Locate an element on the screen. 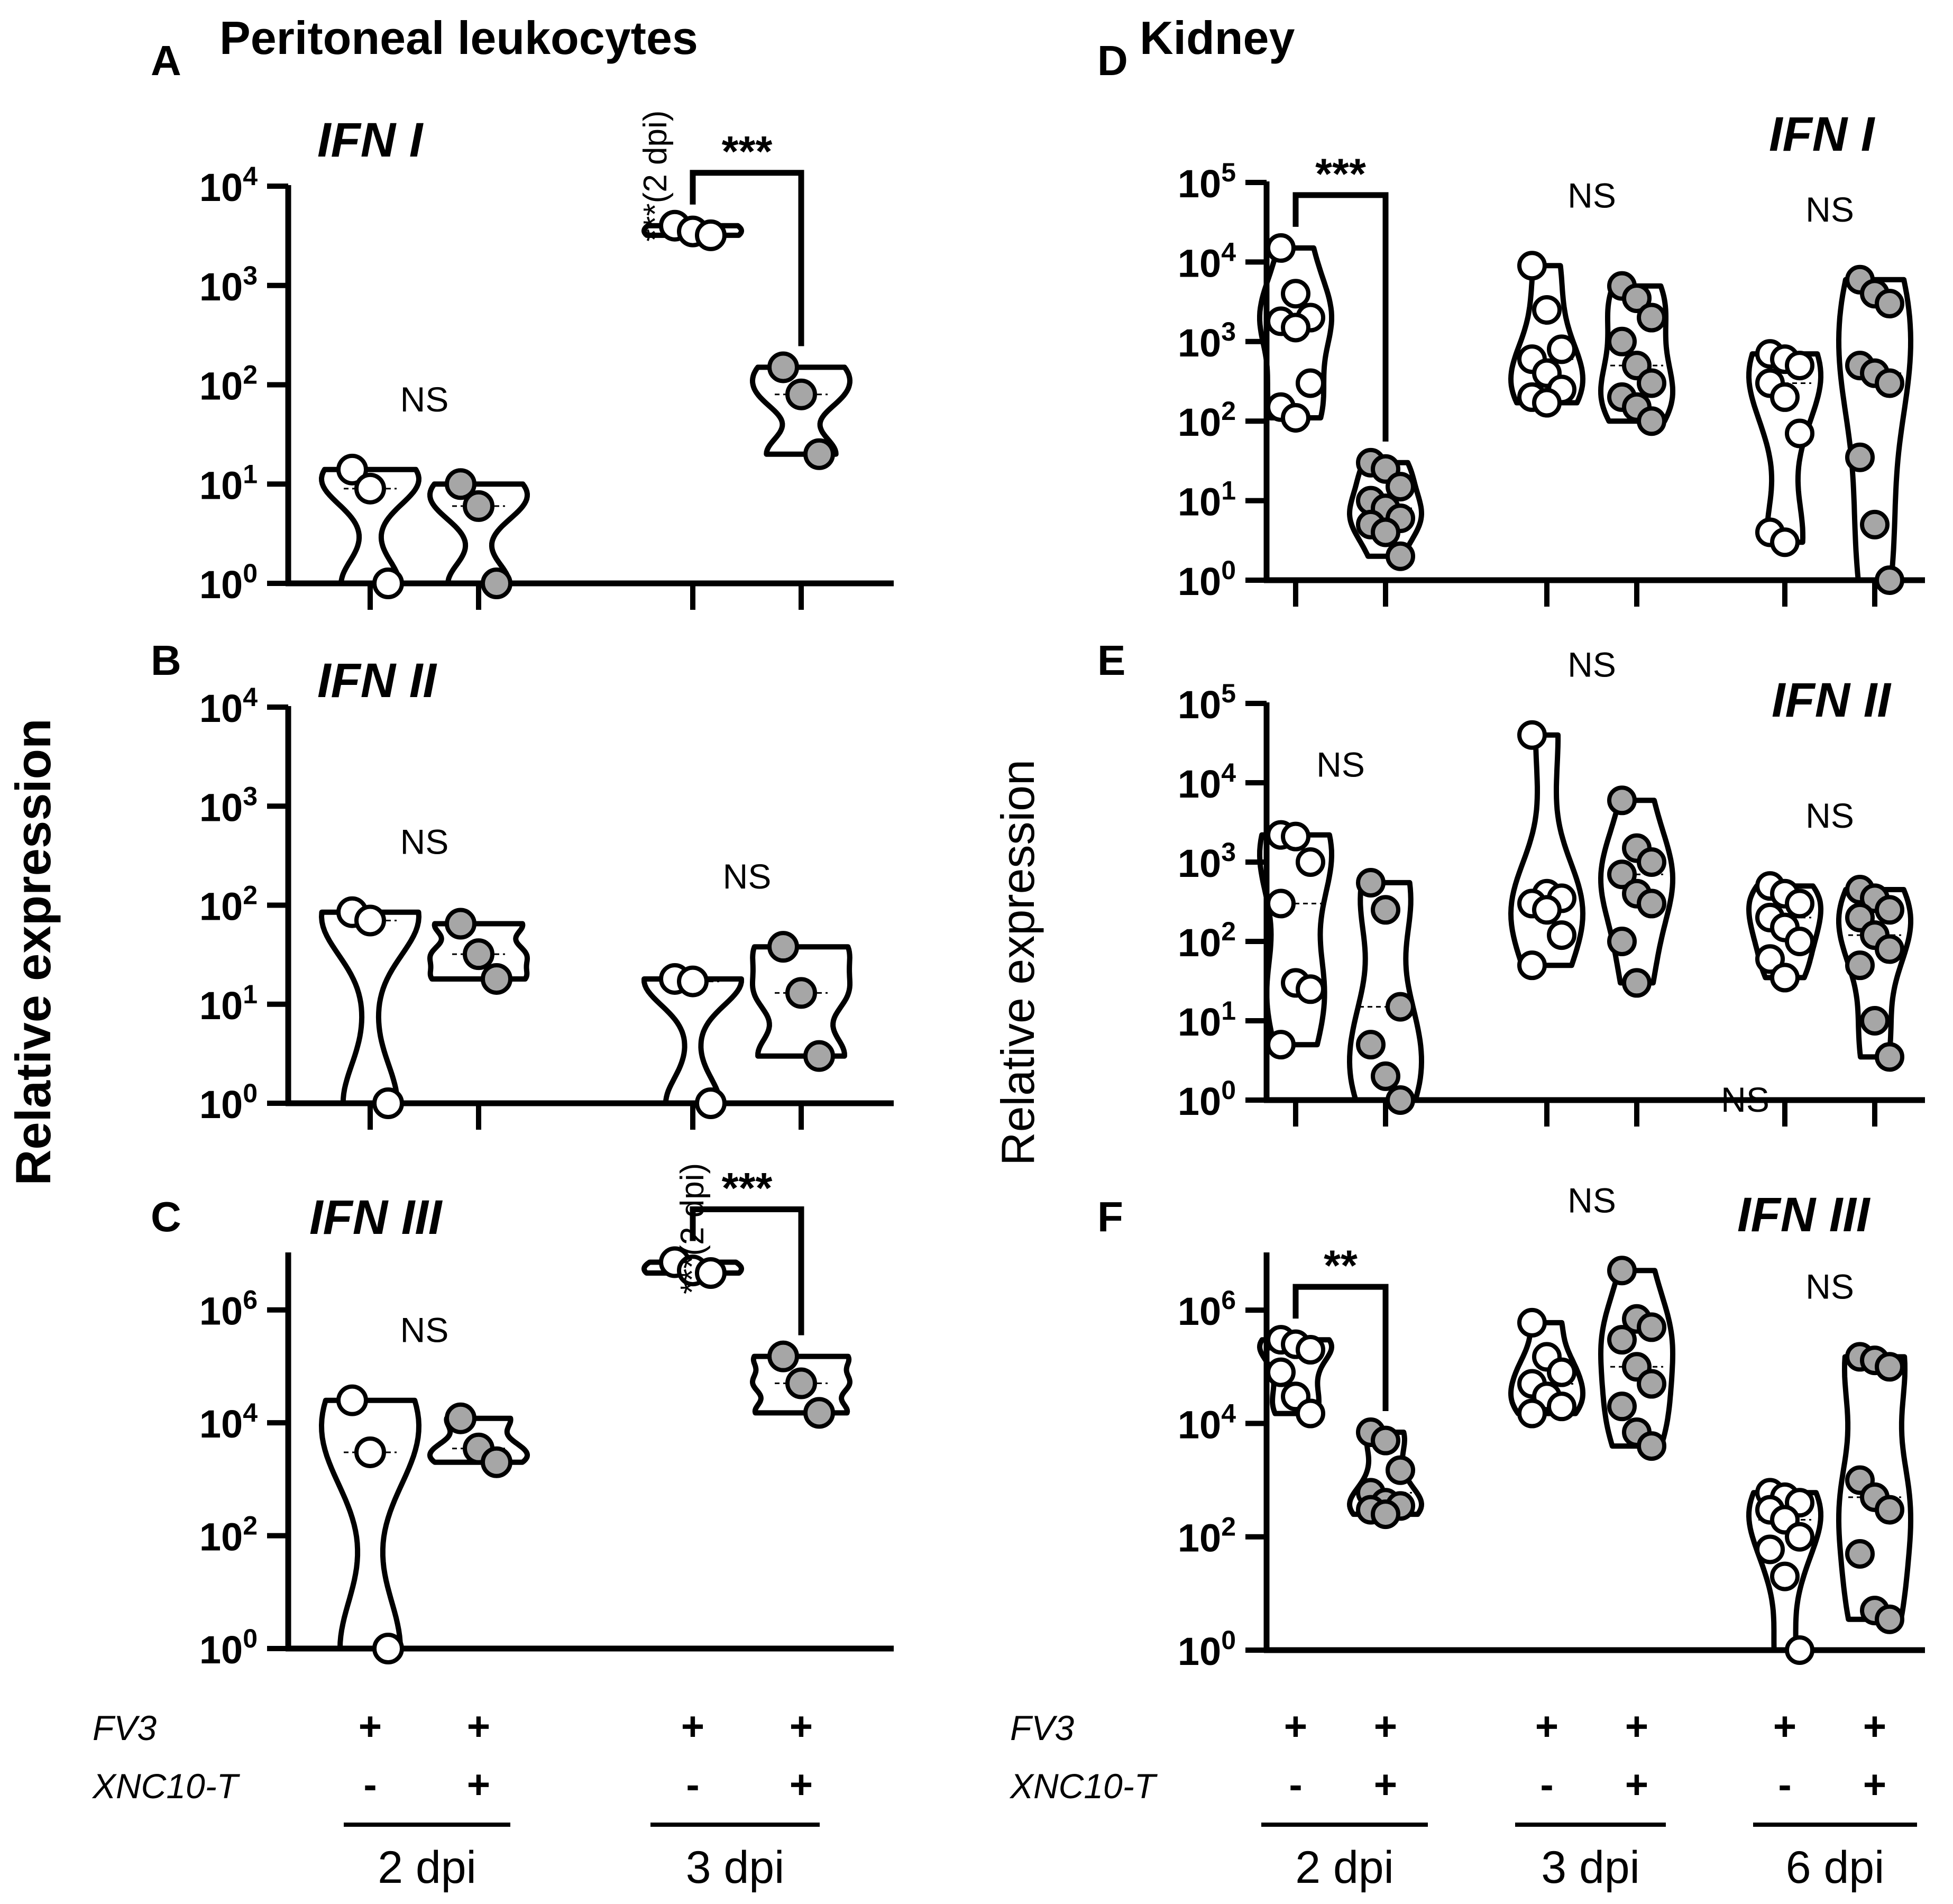 The height and width of the screenshot is (1904, 1953). left-y-axis-label: Relative expression is located at coordinates (33, 952).